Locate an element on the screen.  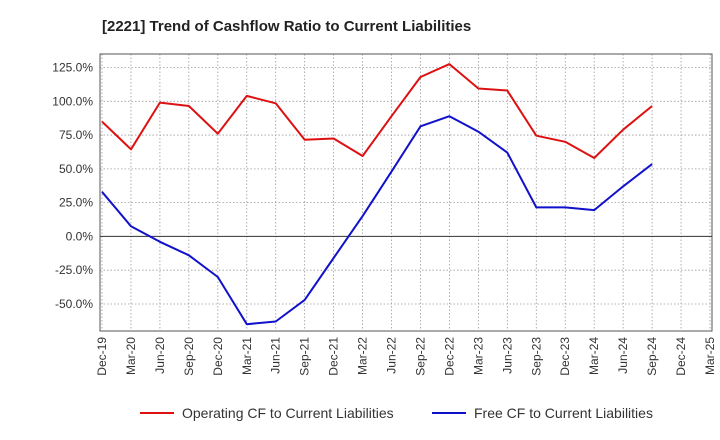
x-tick-label: Jun-24 is located at coordinates (623, 355).